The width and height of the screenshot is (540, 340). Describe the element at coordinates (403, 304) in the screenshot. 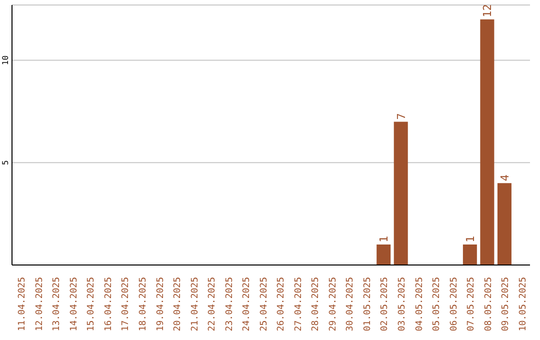

I see `x-tick-label: 03.05.2025` at that location.